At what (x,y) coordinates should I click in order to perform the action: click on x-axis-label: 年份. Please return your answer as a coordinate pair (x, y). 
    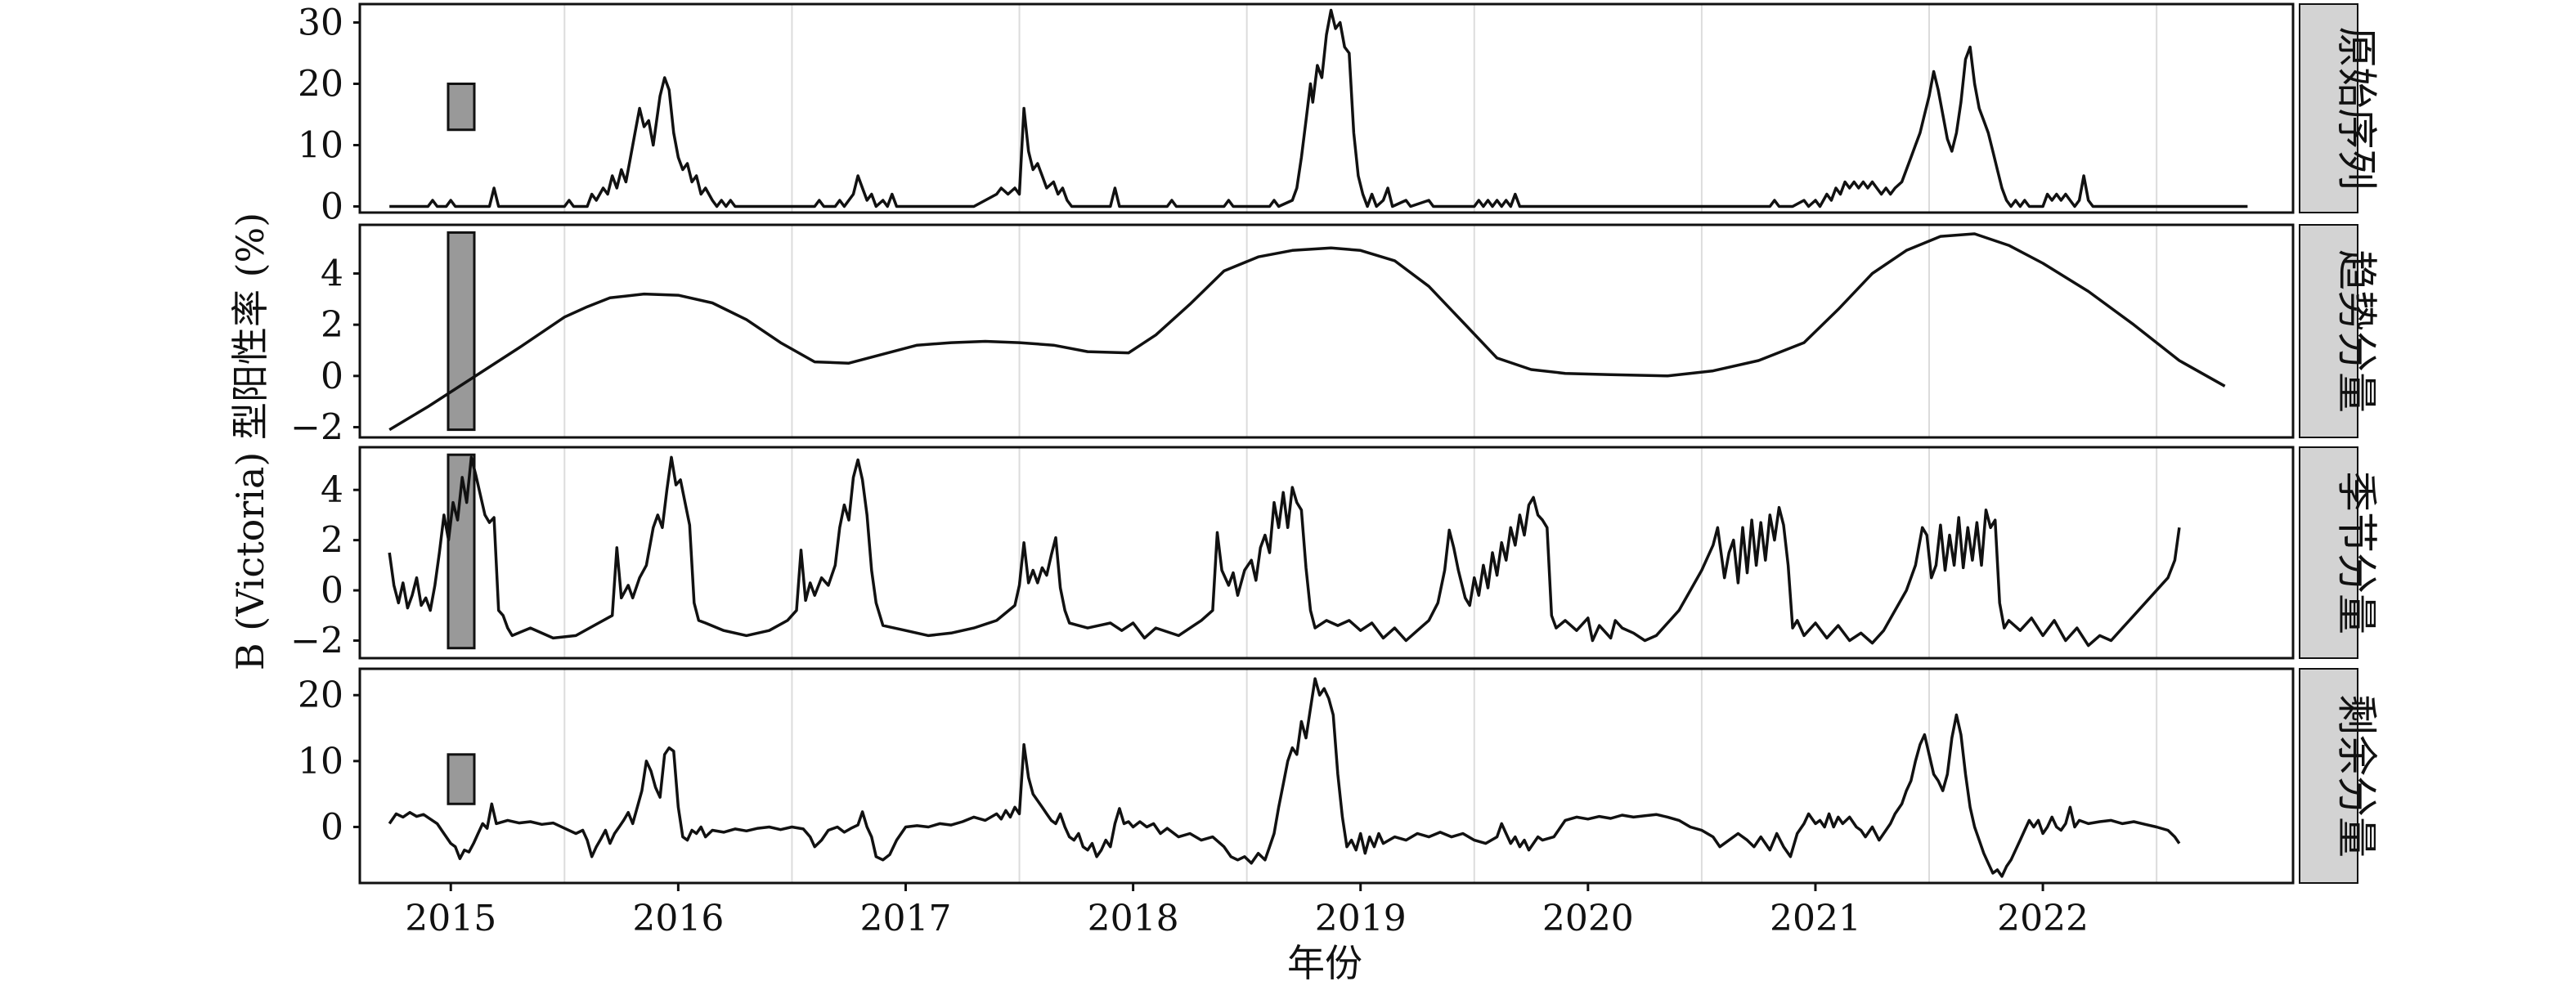
    Looking at the image, I should click on (1324, 963).